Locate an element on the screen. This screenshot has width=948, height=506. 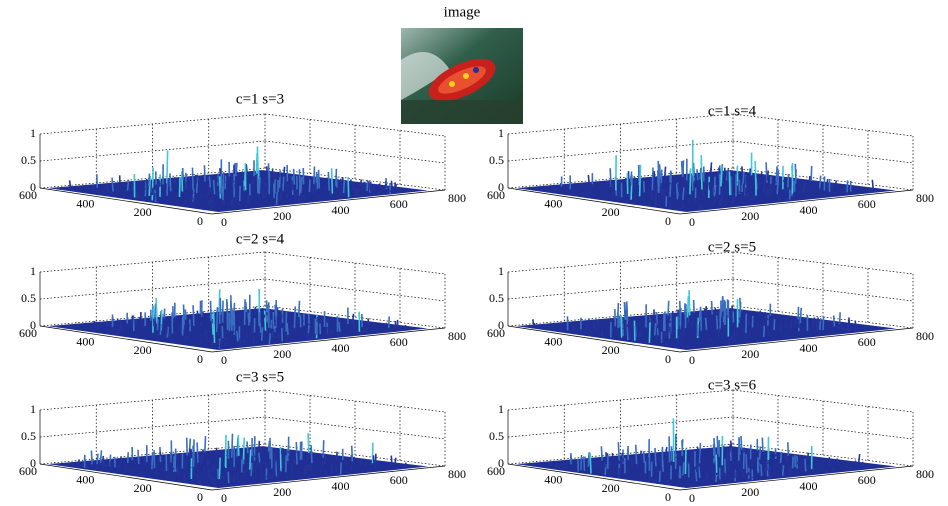
surface-base is located at coordinates (705, 191).